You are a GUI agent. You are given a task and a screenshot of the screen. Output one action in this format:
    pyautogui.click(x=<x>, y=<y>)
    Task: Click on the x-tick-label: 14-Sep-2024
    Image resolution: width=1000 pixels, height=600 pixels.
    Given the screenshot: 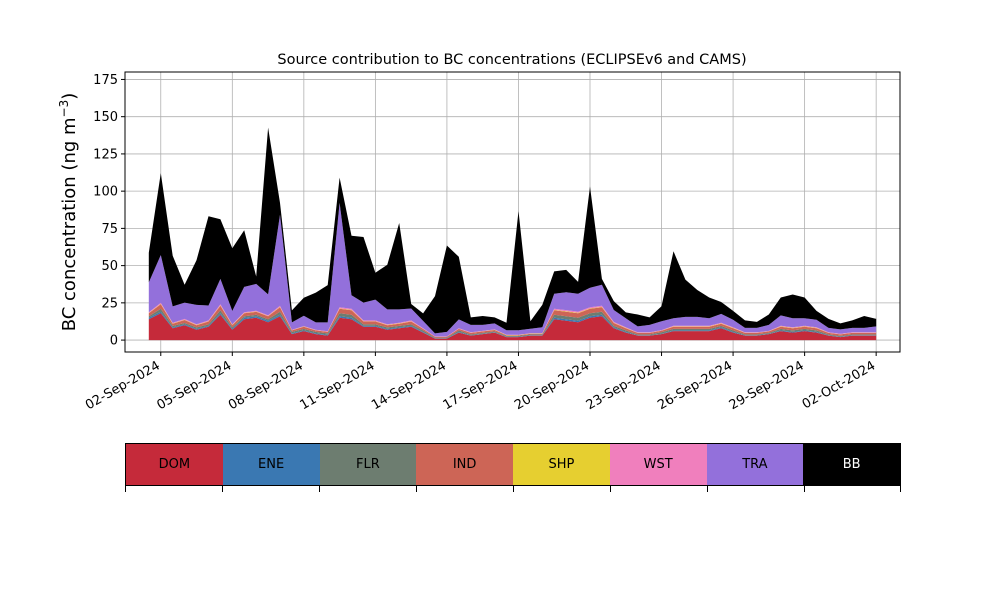 What is the action you would take?
    pyautogui.click(x=409, y=385)
    